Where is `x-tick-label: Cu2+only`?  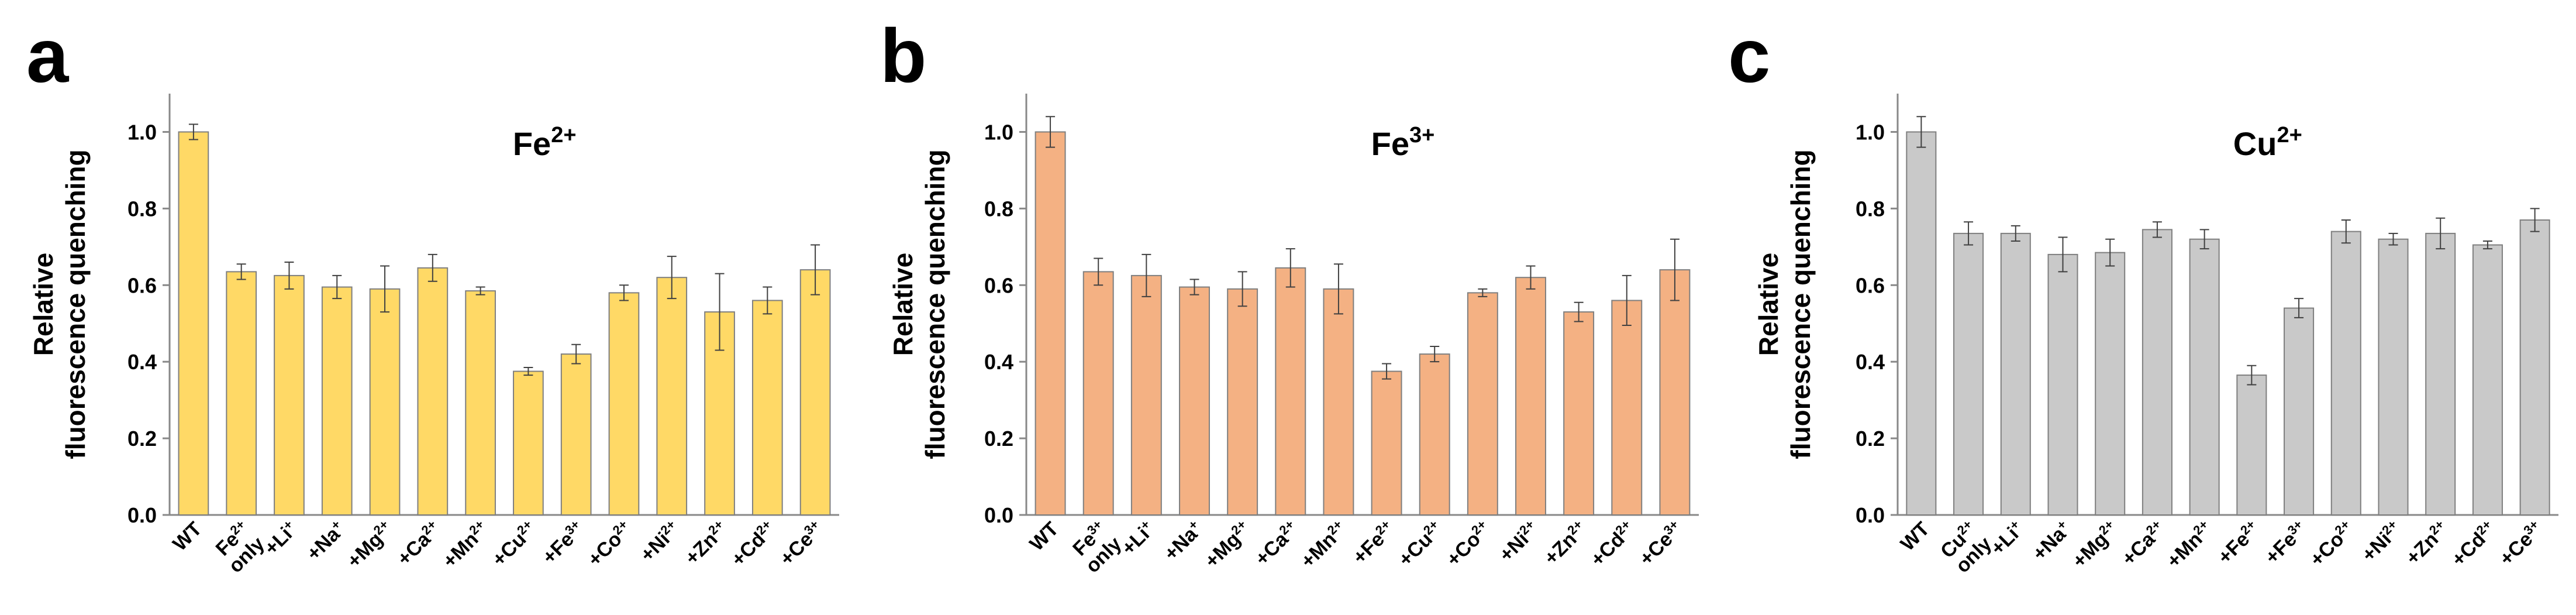
x-tick-label: Cu2+only is located at coordinates (1966, 547).